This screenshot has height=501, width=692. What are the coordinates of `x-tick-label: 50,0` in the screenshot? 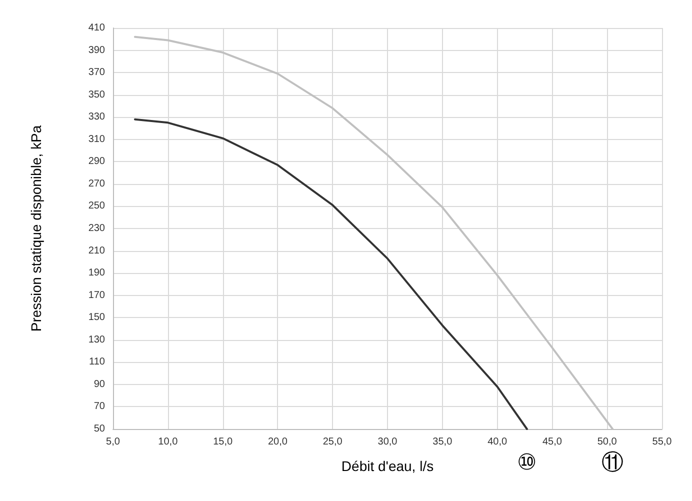 It's located at (607, 442).